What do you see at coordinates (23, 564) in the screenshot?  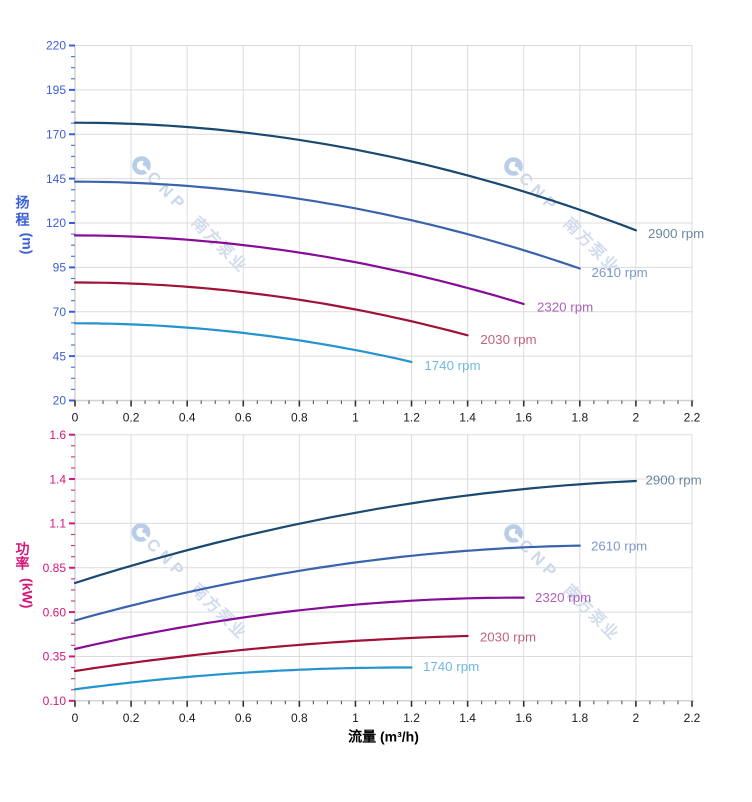 I see `svg-text: 率` at bounding box center [23, 564].